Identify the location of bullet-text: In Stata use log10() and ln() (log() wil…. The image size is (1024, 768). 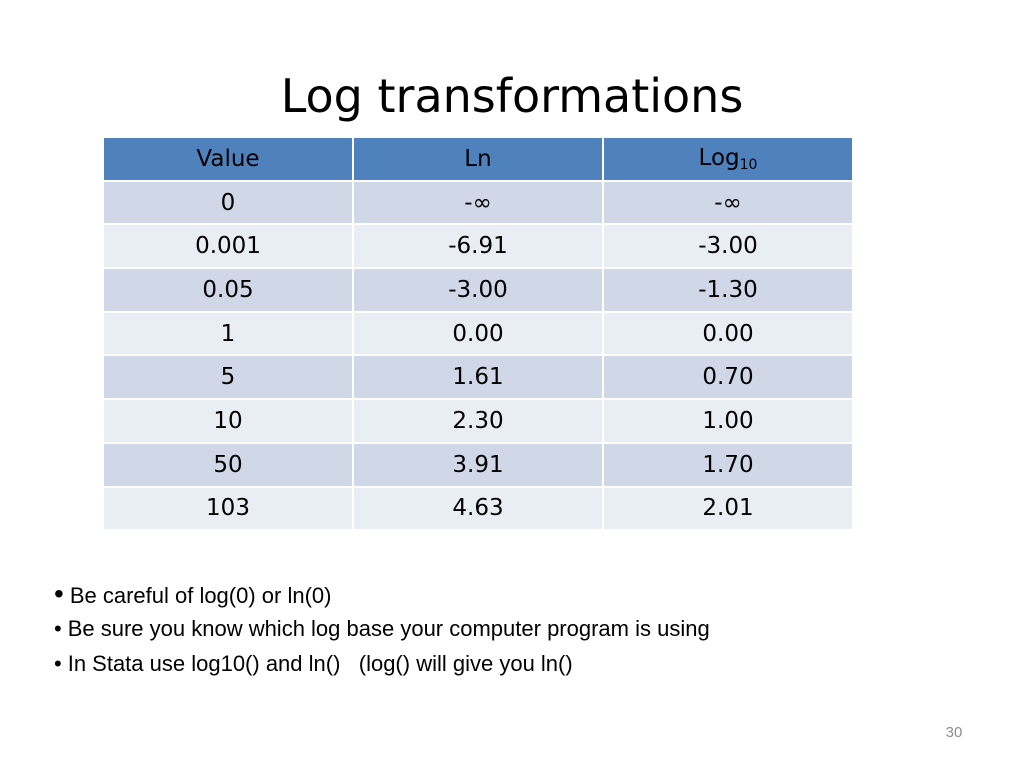
(320, 663).